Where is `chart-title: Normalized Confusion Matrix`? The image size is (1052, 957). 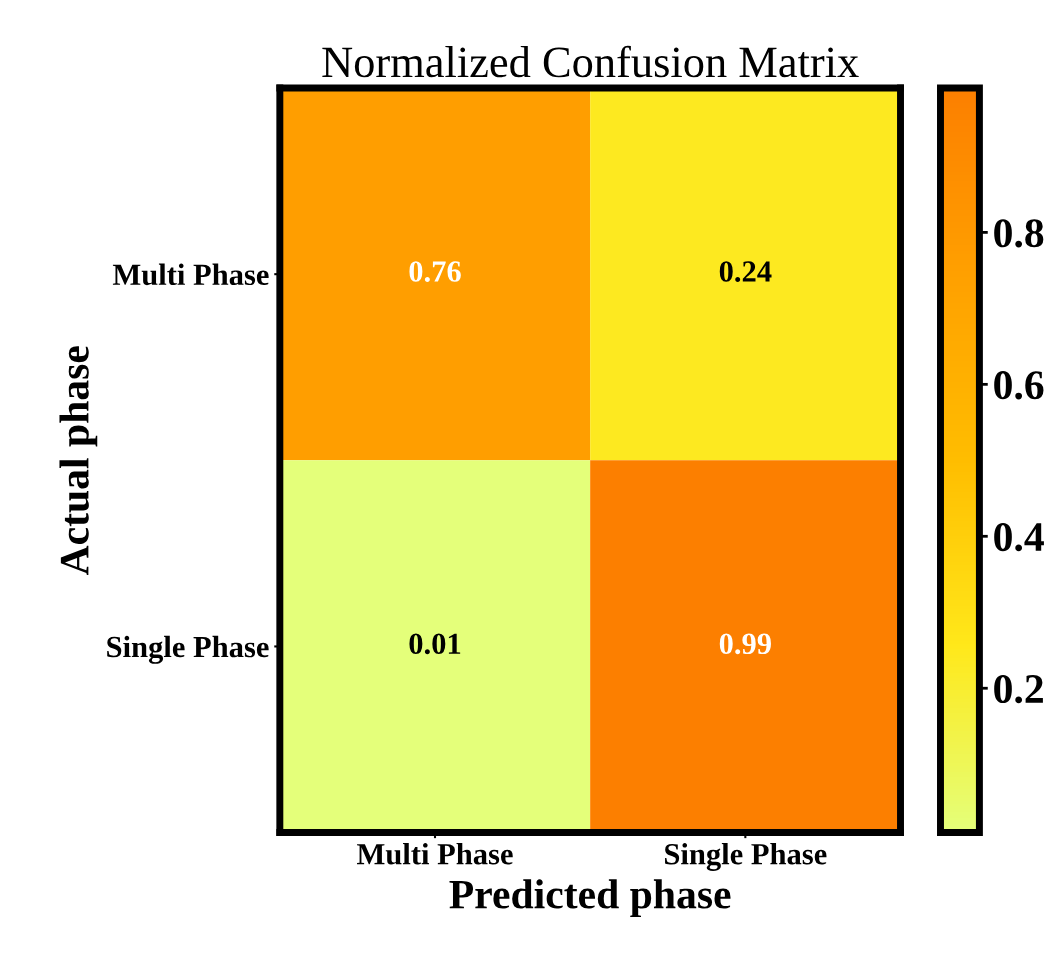
chart-title: Normalized Confusion Matrix is located at coordinates (590, 61).